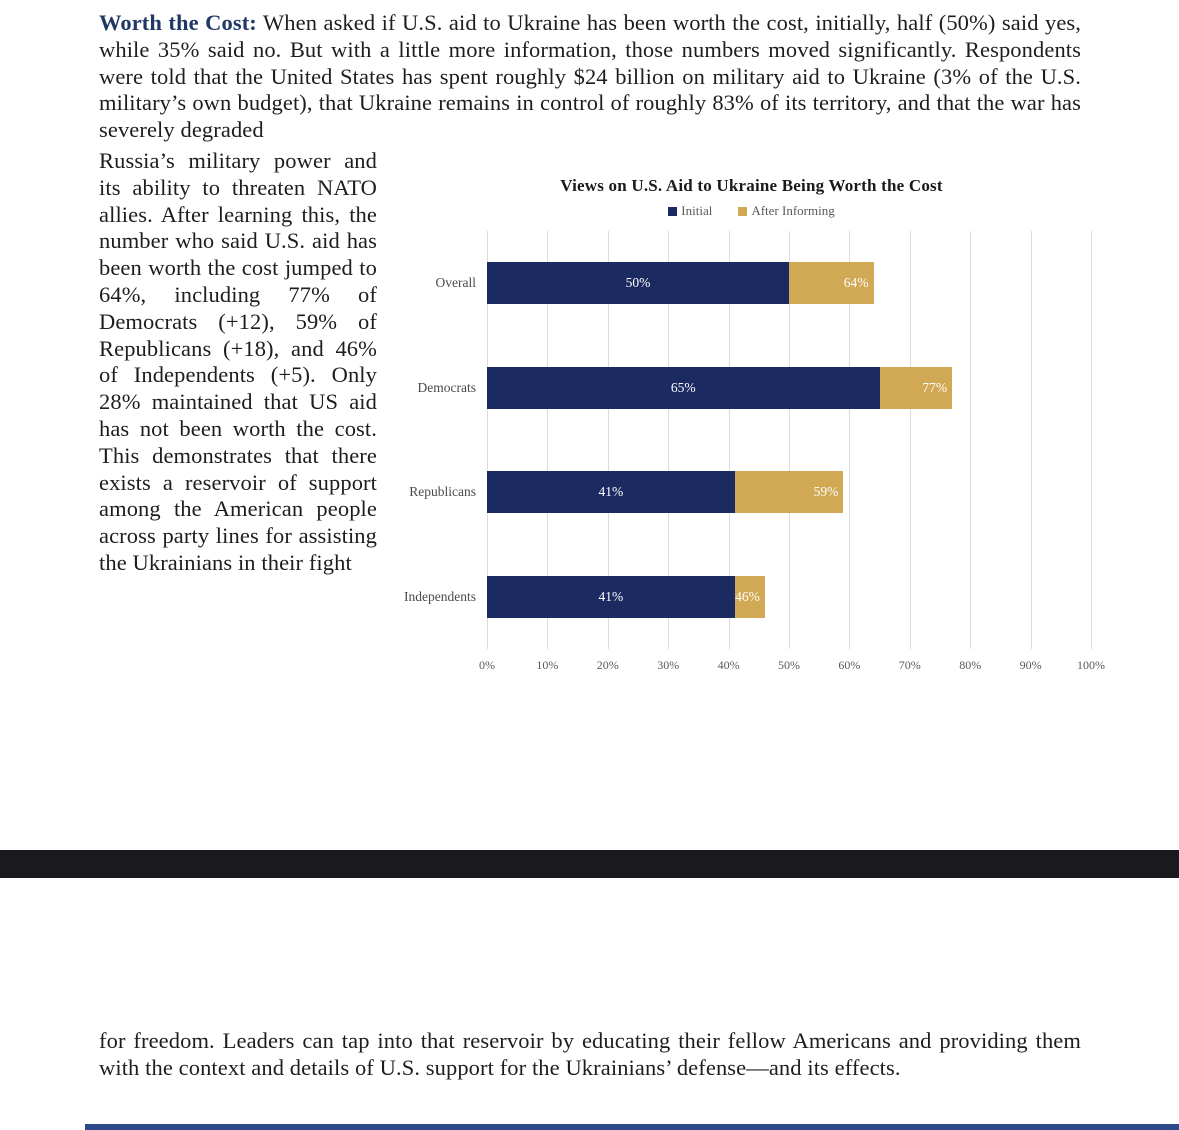 The width and height of the screenshot is (1179, 1130). Describe the element at coordinates (916, 387) in the screenshot. I see `bar-segment-after: 77%` at that location.